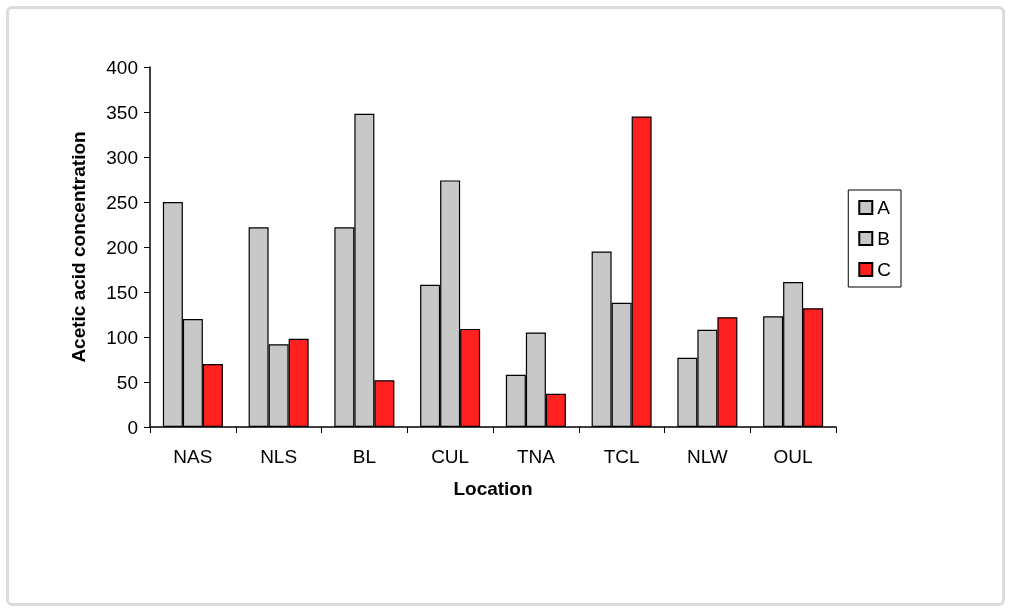  I want to click on legend-label: B, so click(883, 238).